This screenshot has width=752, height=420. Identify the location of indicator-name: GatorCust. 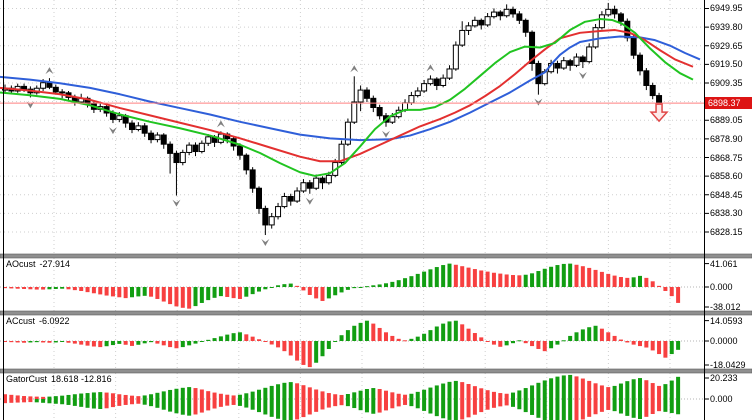
(27, 379).